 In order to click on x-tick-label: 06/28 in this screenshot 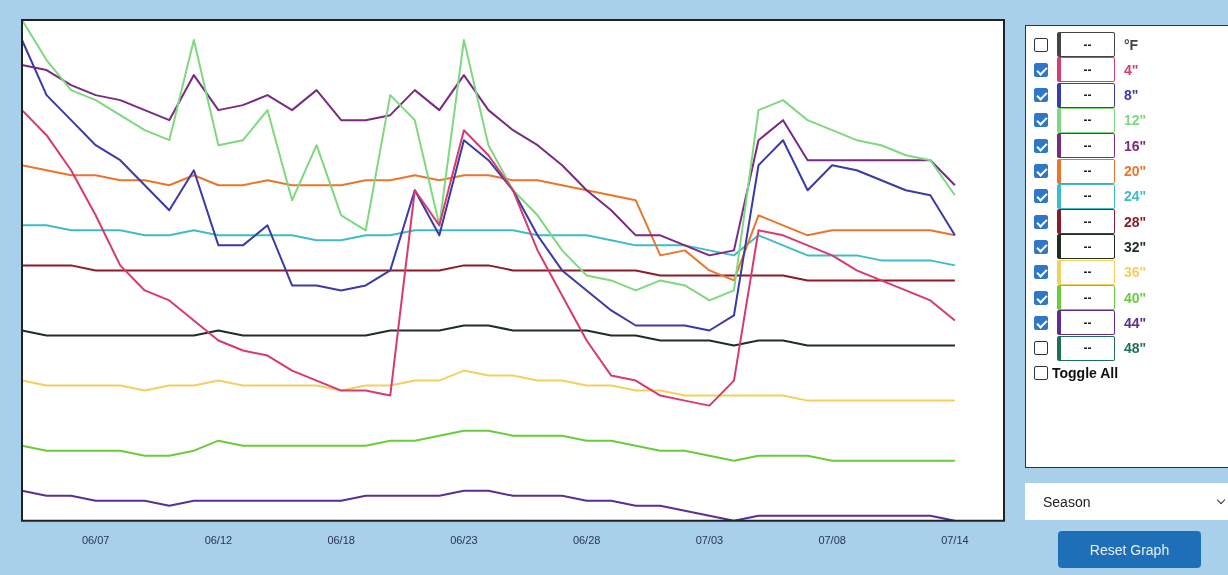, I will do `click(586, 540)`.